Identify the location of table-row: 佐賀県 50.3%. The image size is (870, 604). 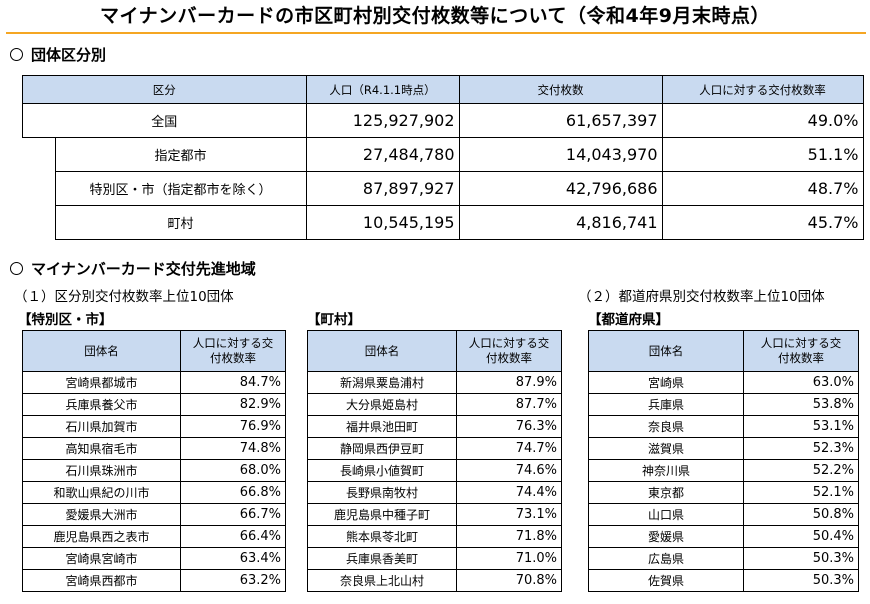
(723, 580).